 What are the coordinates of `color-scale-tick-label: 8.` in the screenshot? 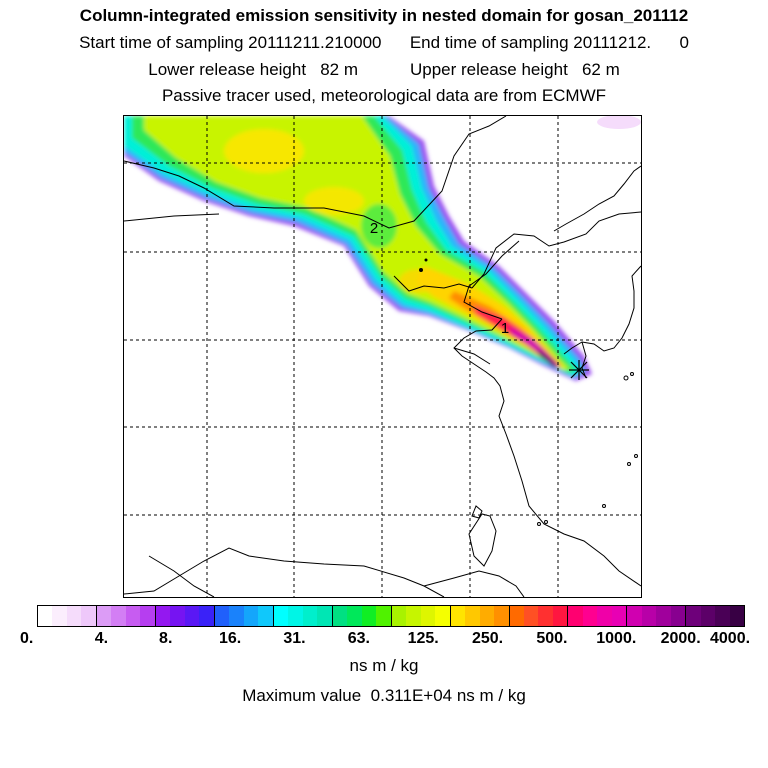 It's located at (166, 638).